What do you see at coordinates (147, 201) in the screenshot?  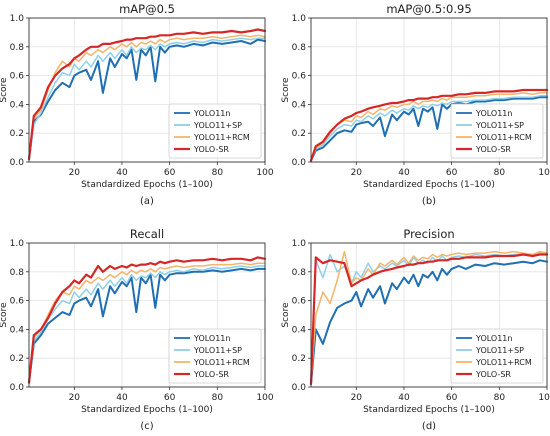 I see `panel-label: (a)` at bounding box center [147, 201].